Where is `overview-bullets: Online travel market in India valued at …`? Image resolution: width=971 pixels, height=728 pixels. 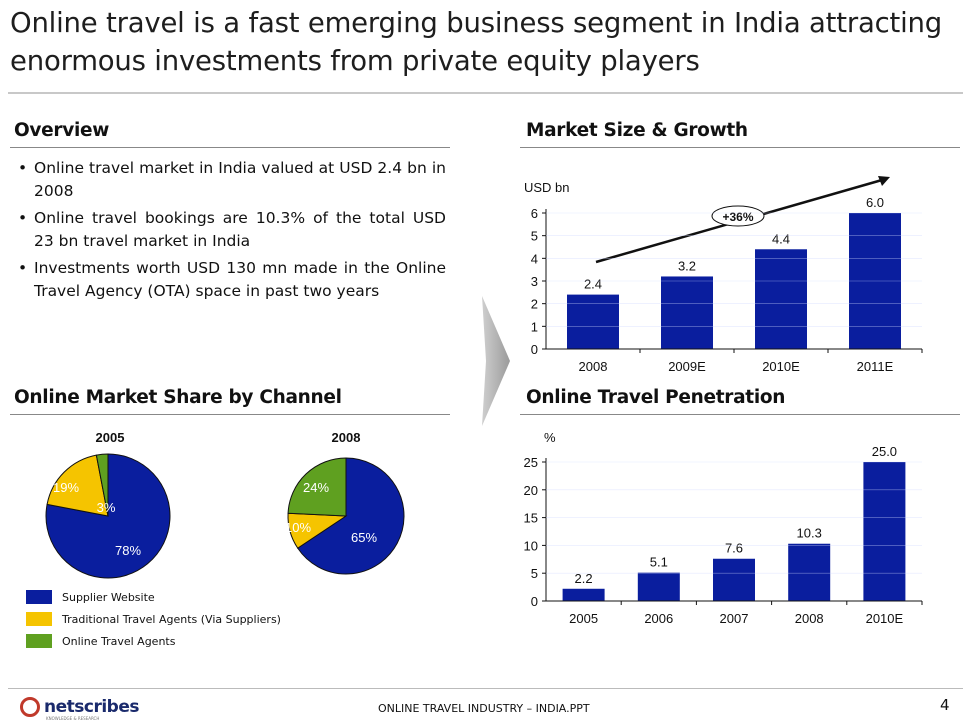
overview-bullets: Online travel market in India valued at … is located at coordinates (232, 232).